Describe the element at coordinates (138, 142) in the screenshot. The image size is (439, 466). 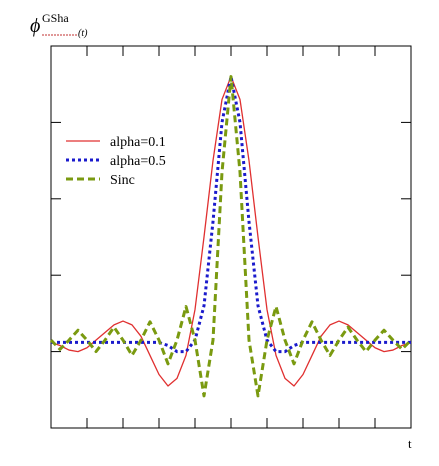
I see `legend-label: alpha=0.1` at that location.